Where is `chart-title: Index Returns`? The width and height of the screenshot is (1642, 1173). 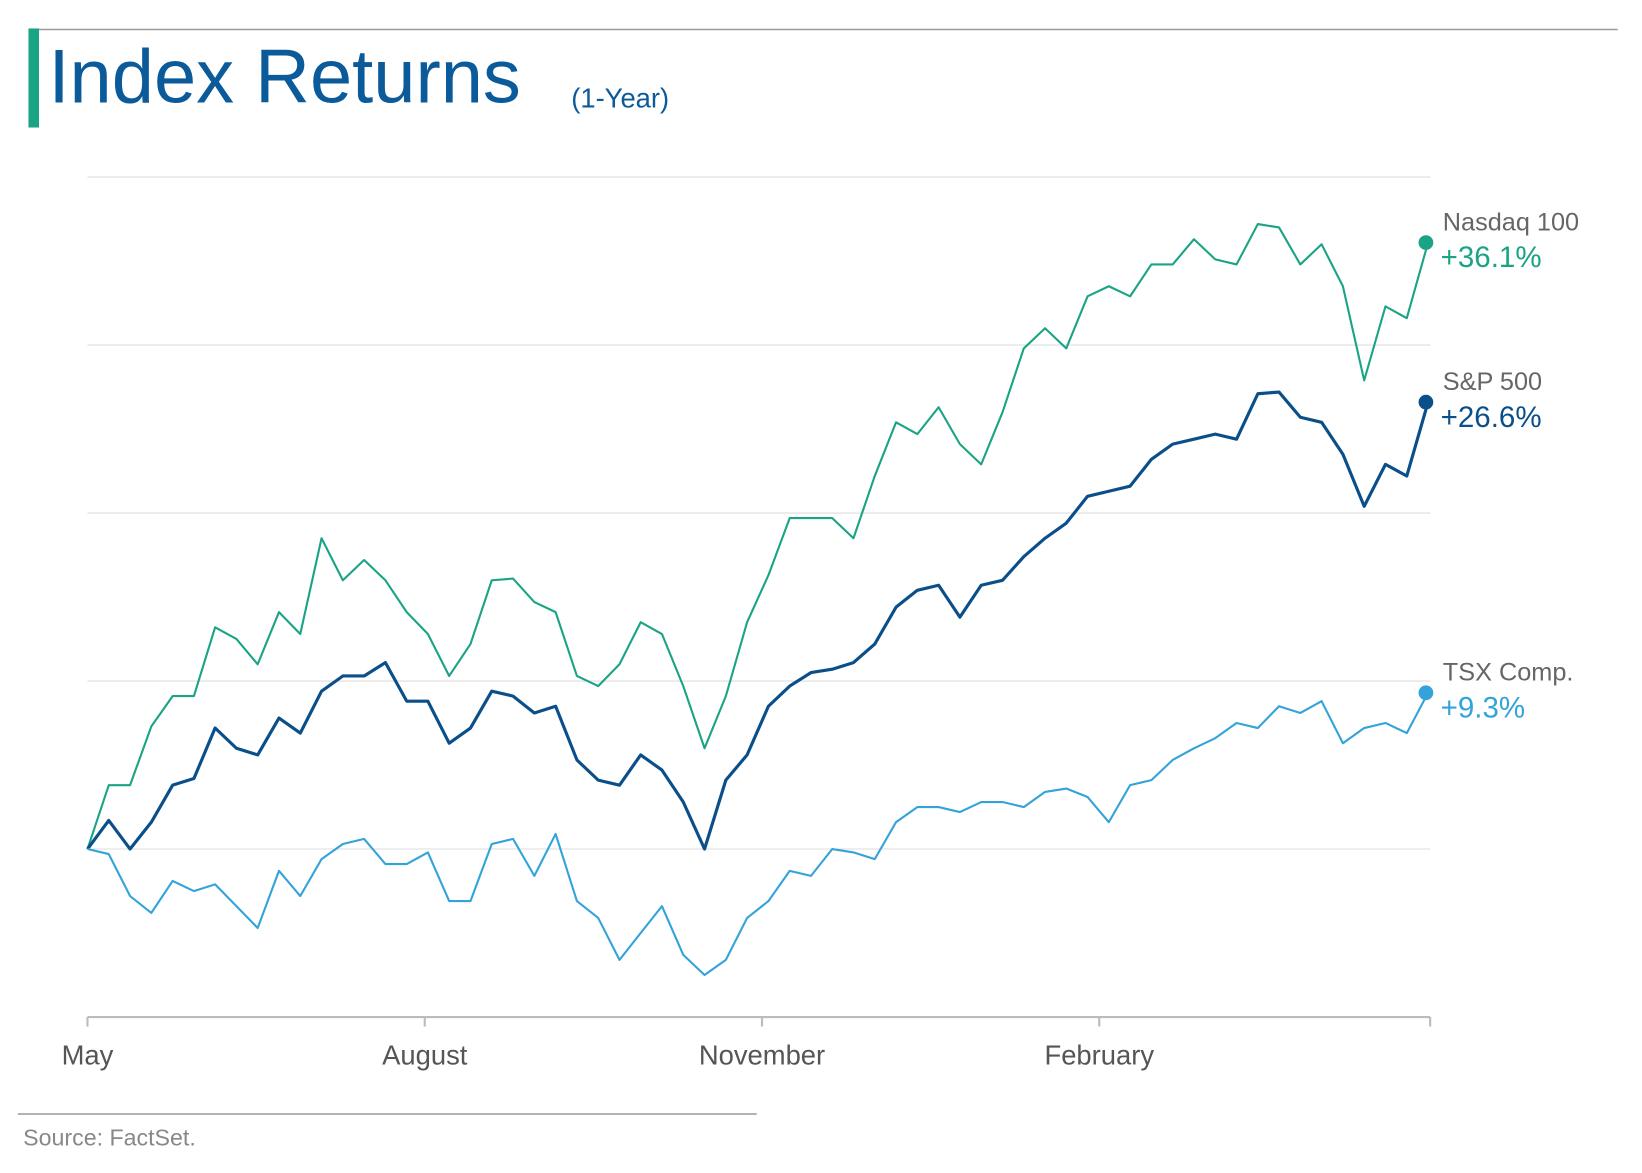 chart-title: Index Returns is located at coordinates (284, 76).